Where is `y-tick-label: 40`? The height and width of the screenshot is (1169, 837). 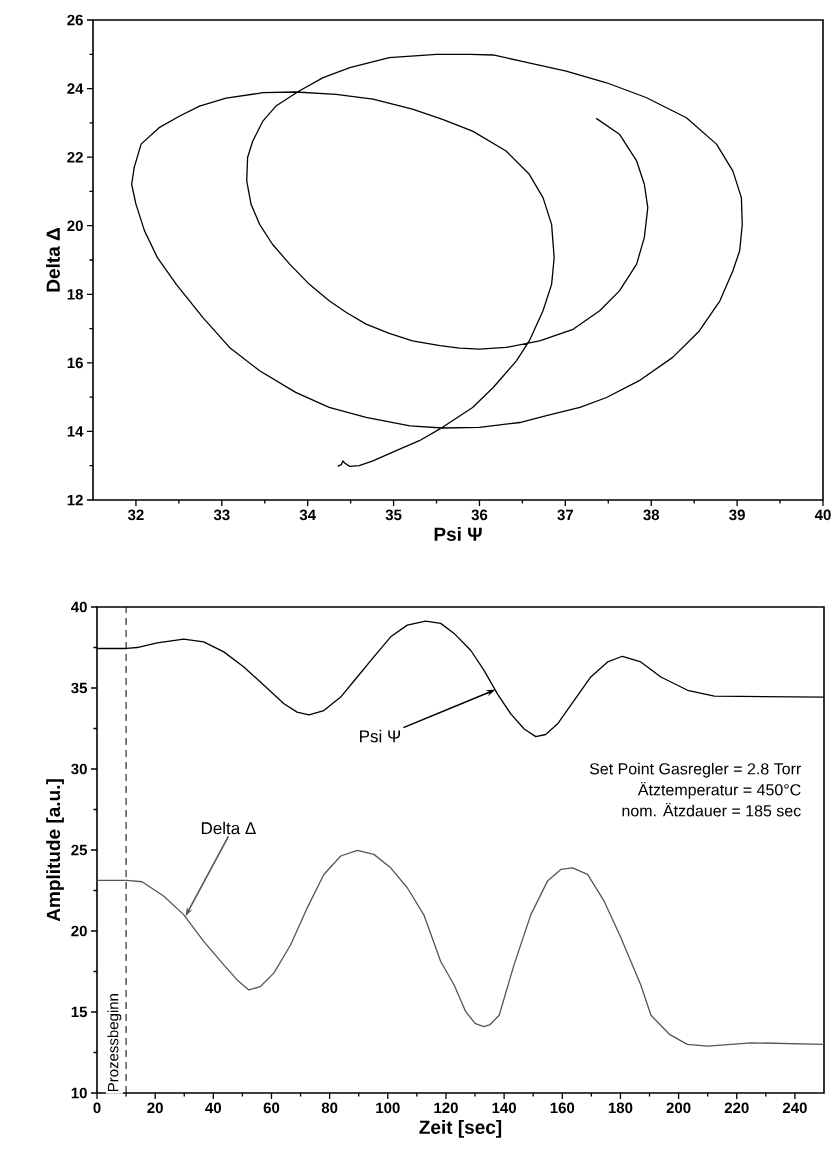
y-tick-label: 40 is located at coordinates (79, 607).